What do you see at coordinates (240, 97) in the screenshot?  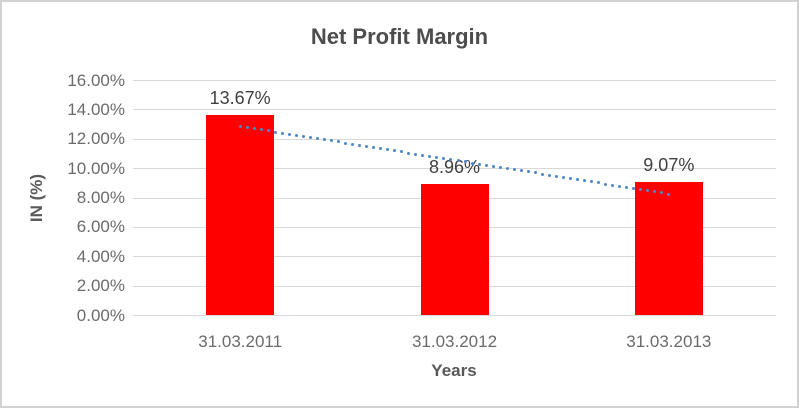 I see `bar-value-label: 13.67%` at bounding box center [240, 97].